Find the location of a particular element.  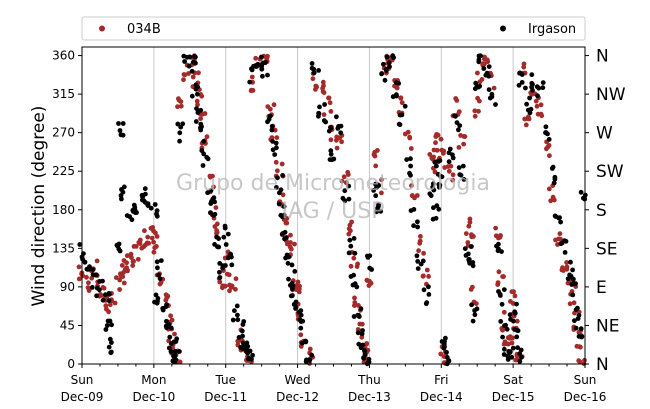

x-tick-label-date: Dec-14 is located at coordinates (441, 397).